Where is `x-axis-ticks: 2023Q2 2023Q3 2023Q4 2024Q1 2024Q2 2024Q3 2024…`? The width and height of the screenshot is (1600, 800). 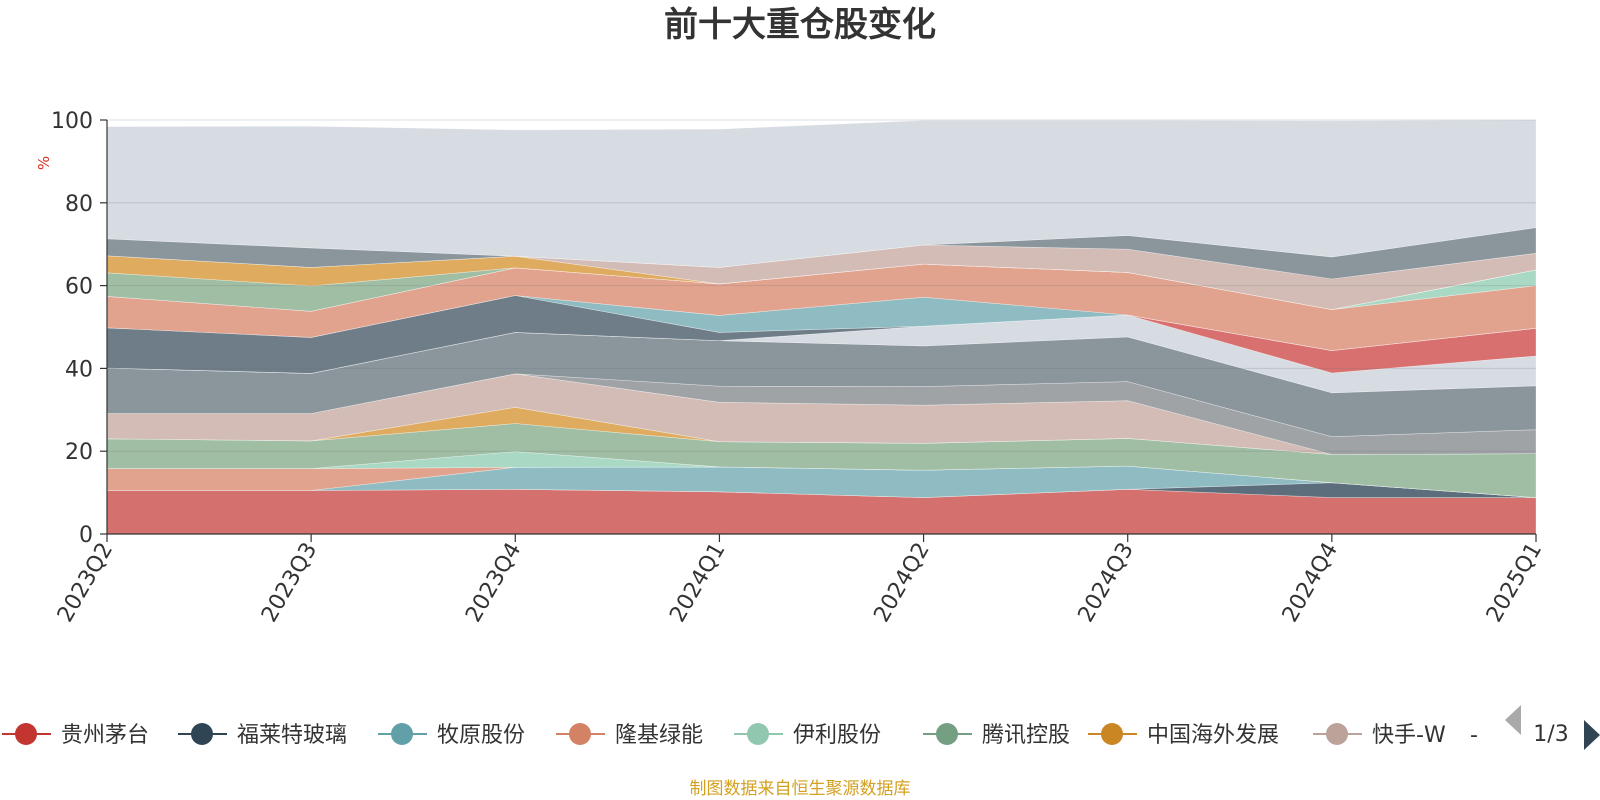 x-axis-ticks: 2023Q2 2023Q3 2023Q4 2024Q1 2024Q2 2024Q3 2024… is located at coordinates (800, 580).